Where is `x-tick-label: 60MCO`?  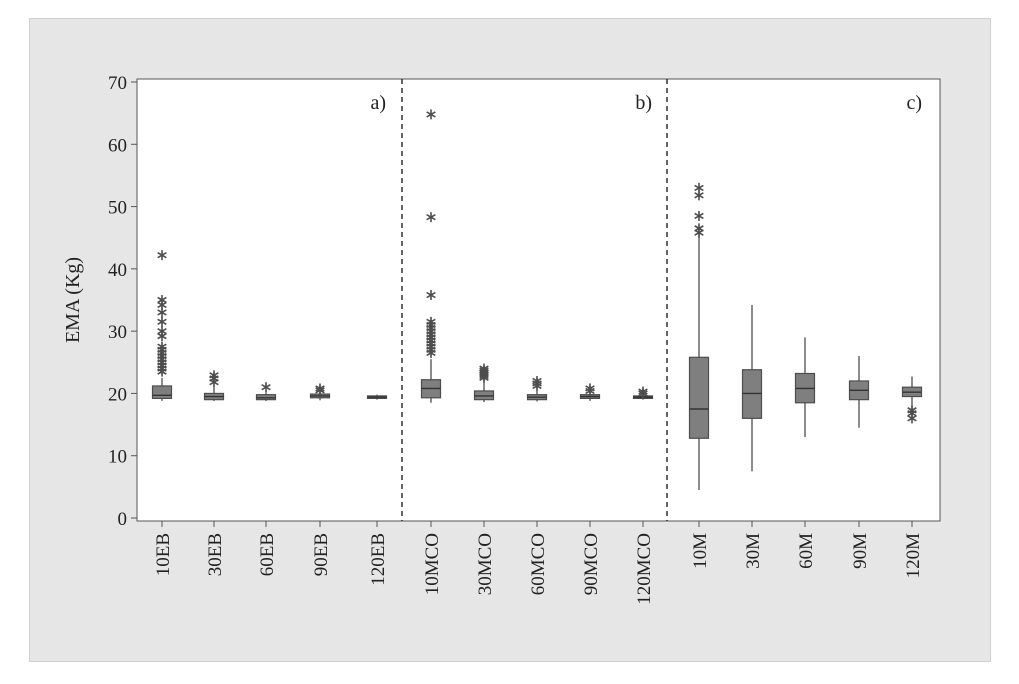 x-tick-label: 60MCO is located at coordinates (538, 564).